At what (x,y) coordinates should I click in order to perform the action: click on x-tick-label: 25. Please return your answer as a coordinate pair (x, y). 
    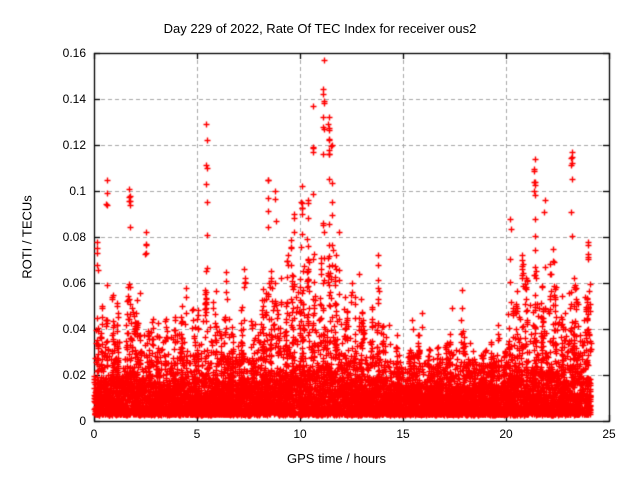
    Looking at the image, I should click on (609, 434).